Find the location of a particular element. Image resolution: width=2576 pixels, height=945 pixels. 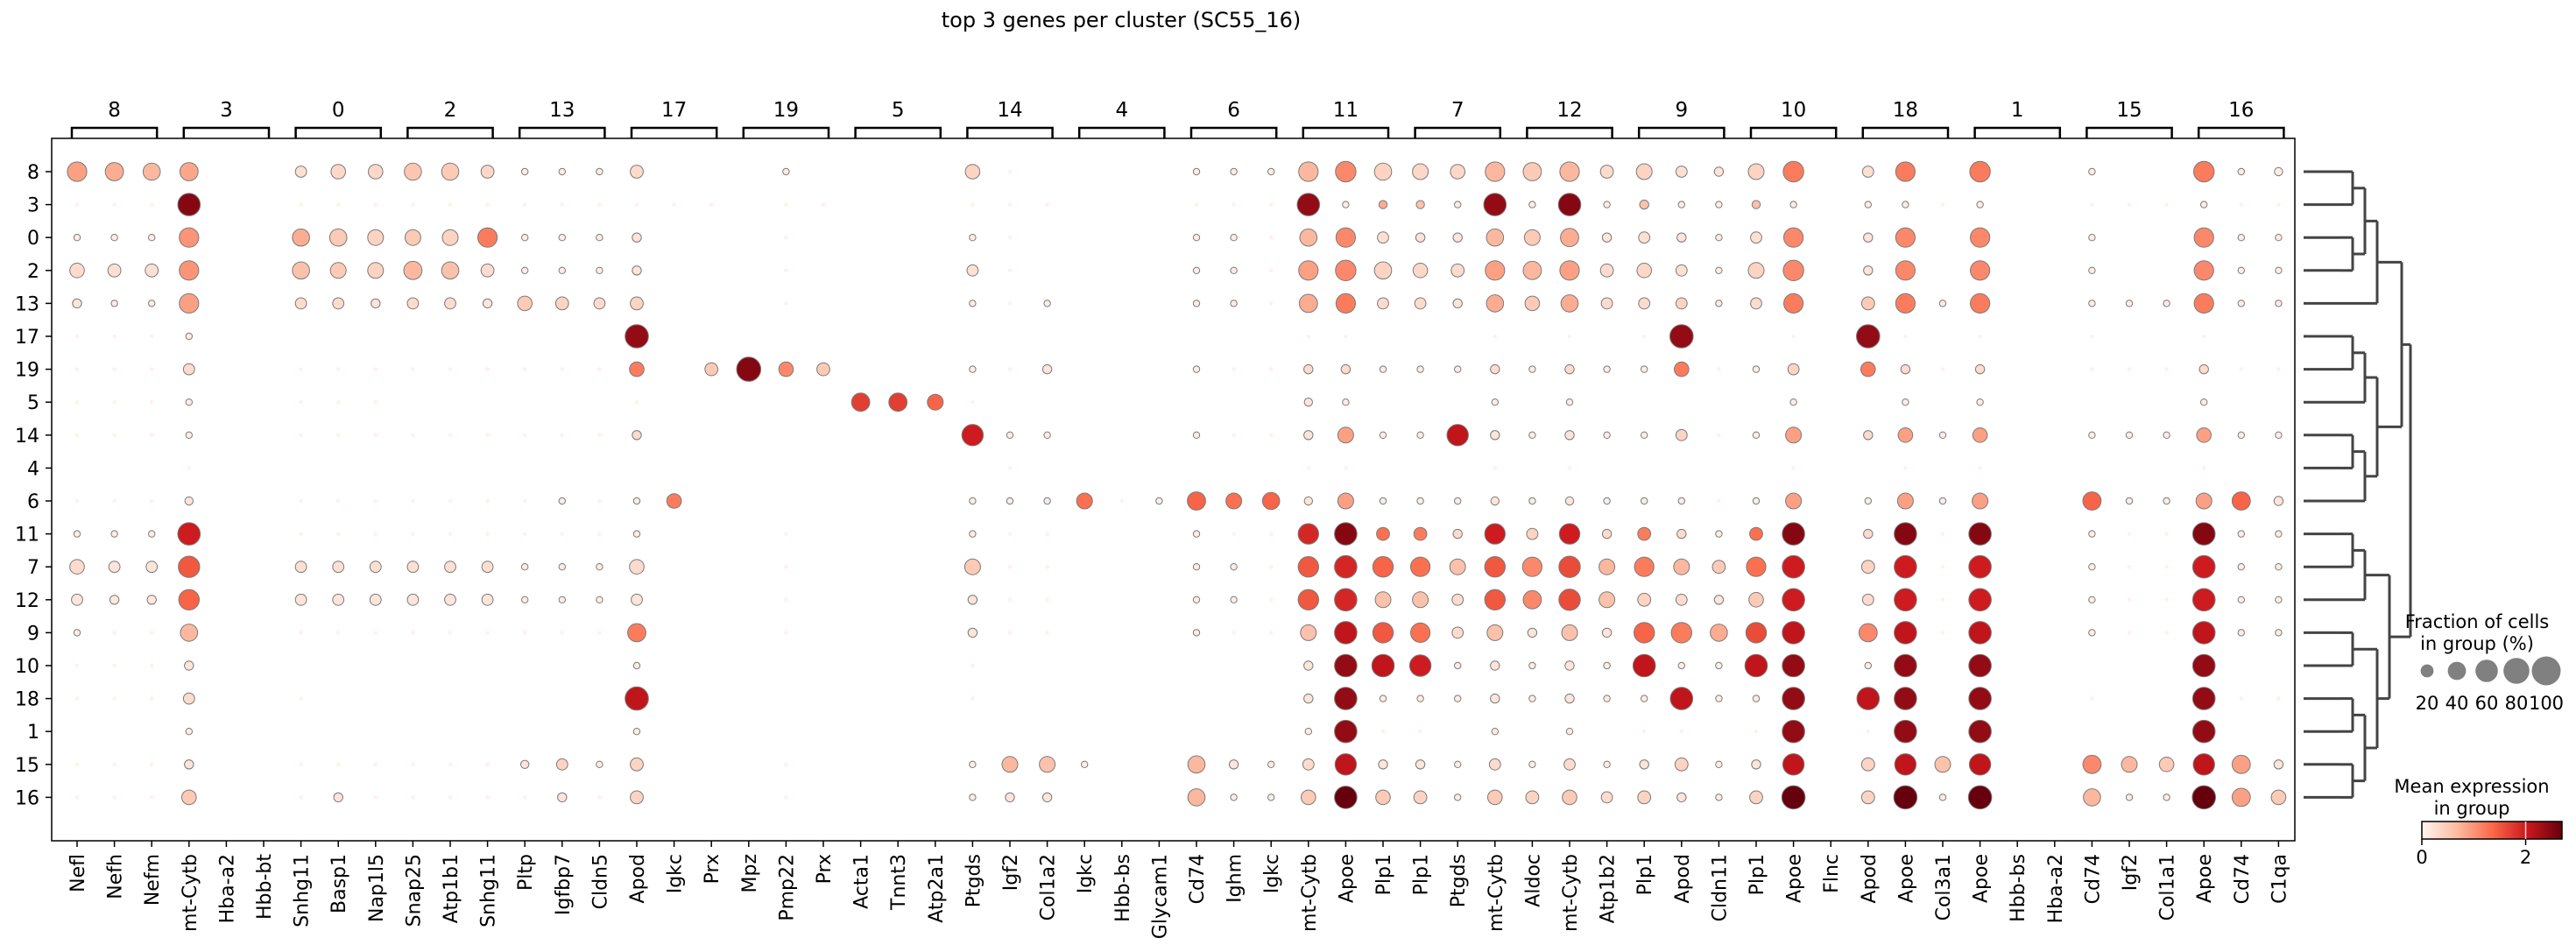

dot-5-Nap1l5 is located at coordinates (375, 402).